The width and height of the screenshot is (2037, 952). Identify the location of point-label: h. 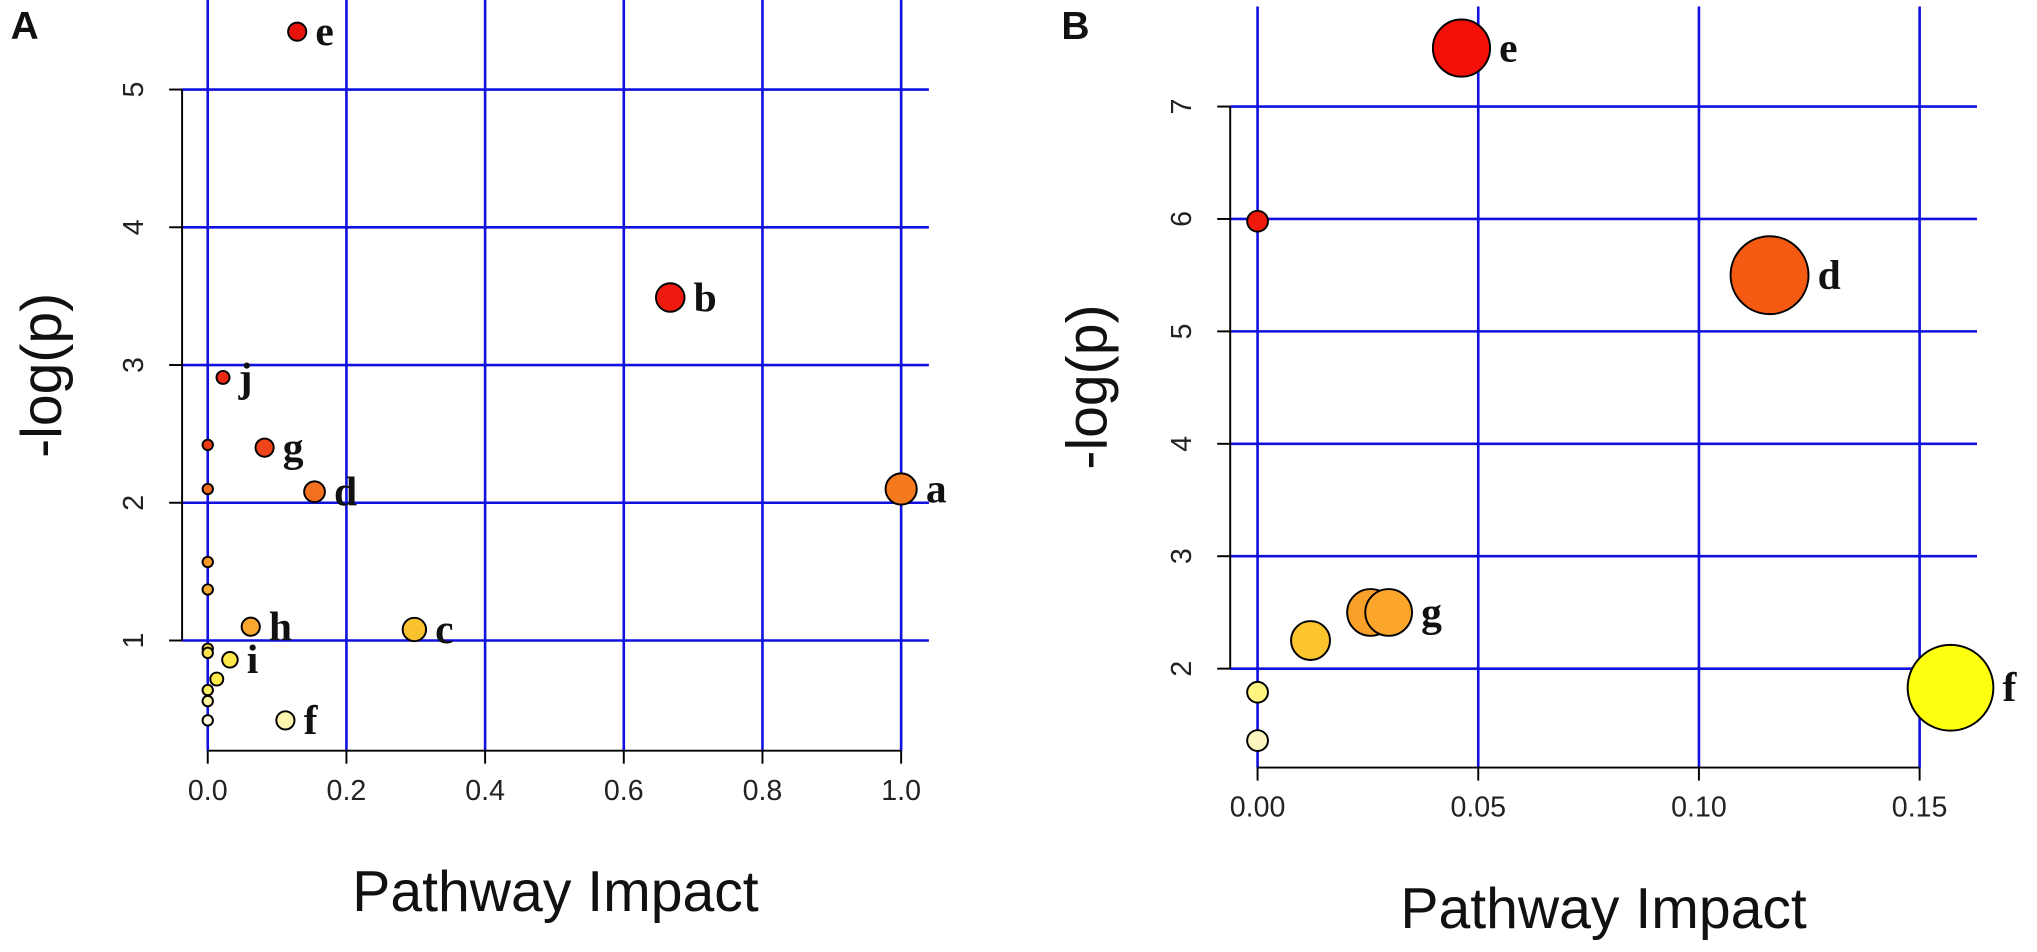
(280, 626).